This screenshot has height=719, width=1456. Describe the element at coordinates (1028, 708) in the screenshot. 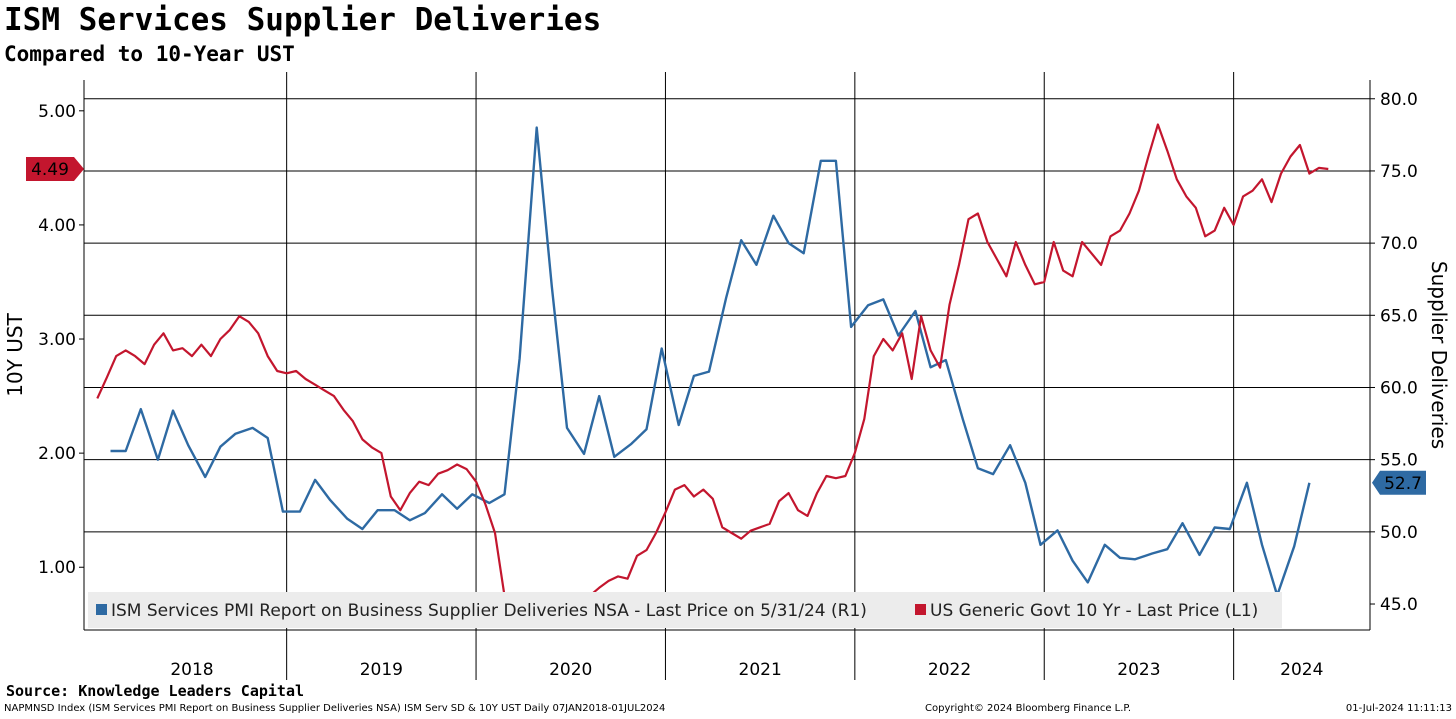

I see `footer-copyright: Copyright© 2024 Bloomberg Finance L.P.` at that location.